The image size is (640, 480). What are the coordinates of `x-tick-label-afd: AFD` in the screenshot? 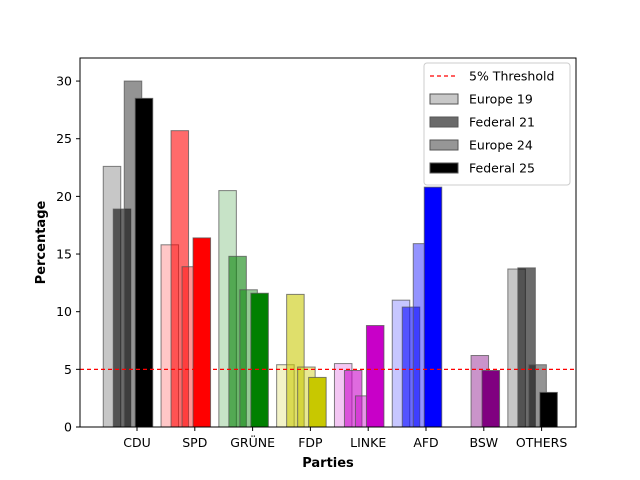 It's located at (425, 442).